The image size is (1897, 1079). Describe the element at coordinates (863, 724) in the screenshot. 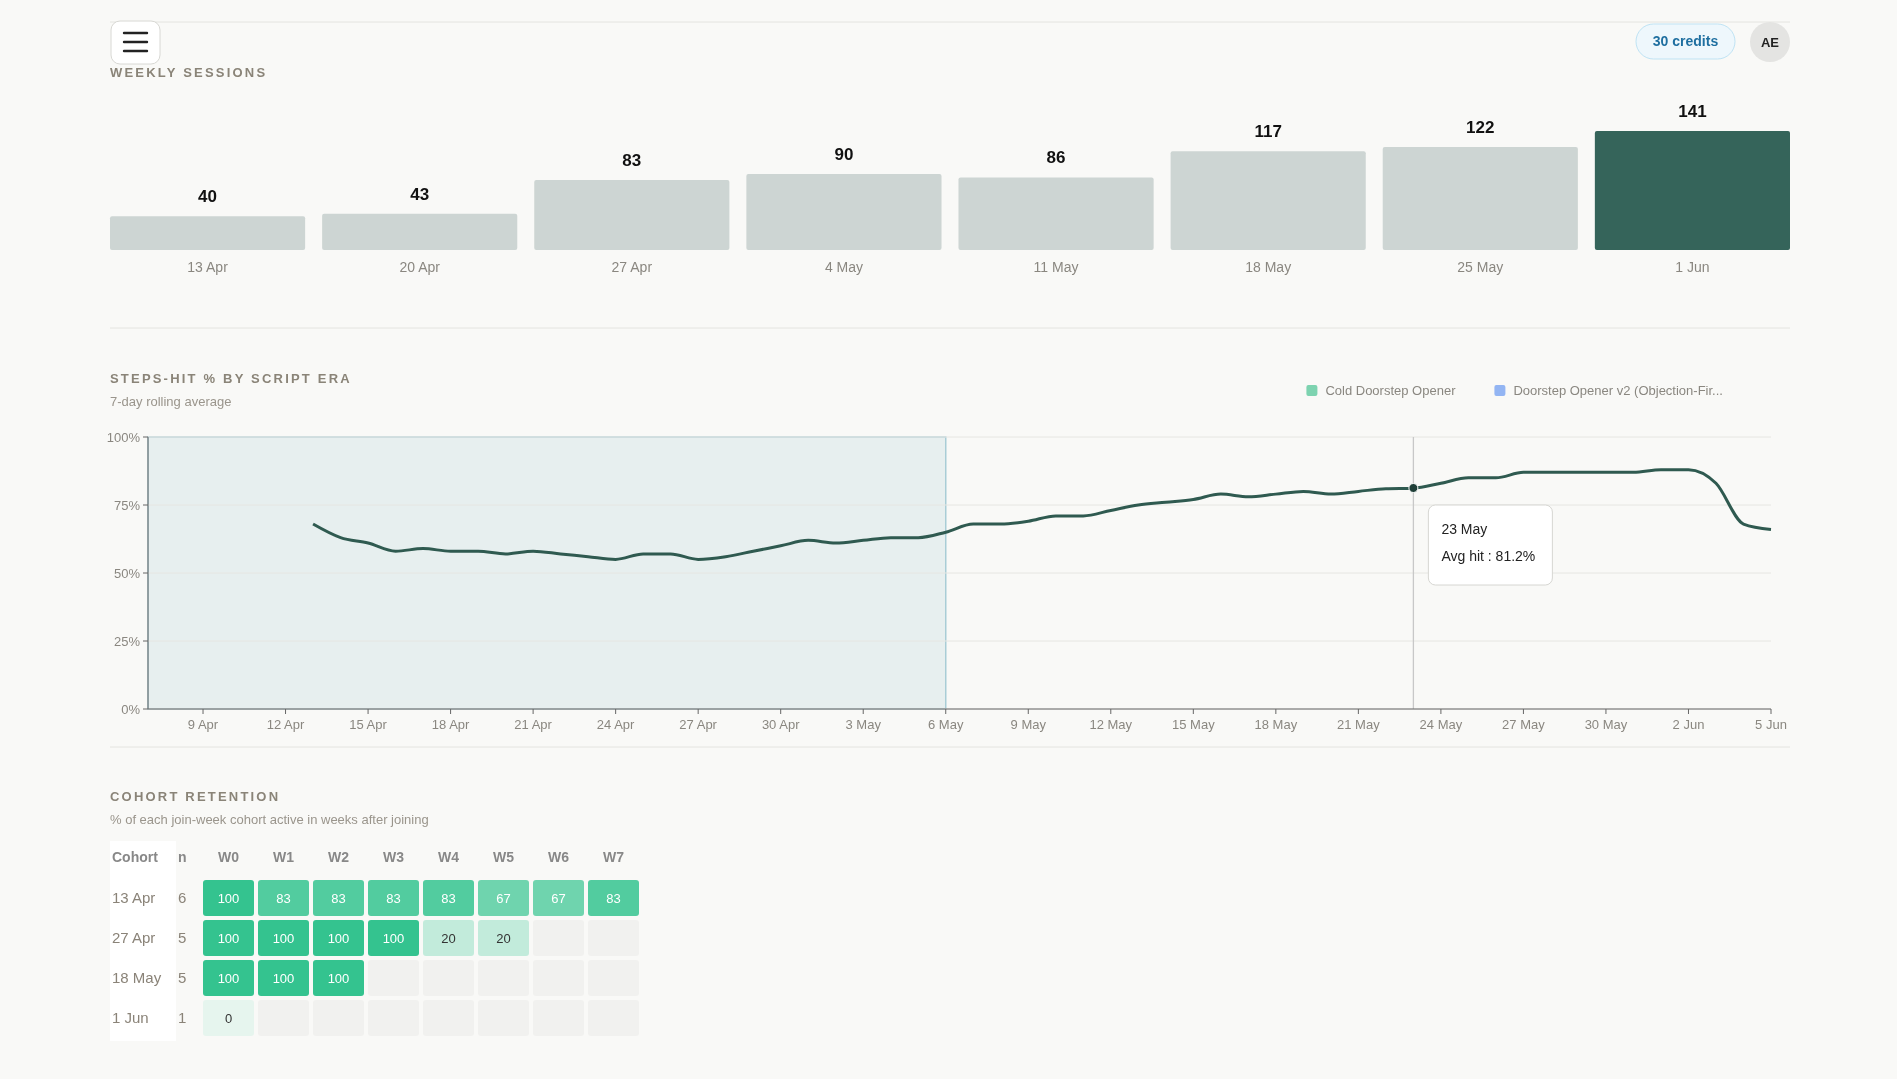

I see `x-tick-label: 3 May` at that location.